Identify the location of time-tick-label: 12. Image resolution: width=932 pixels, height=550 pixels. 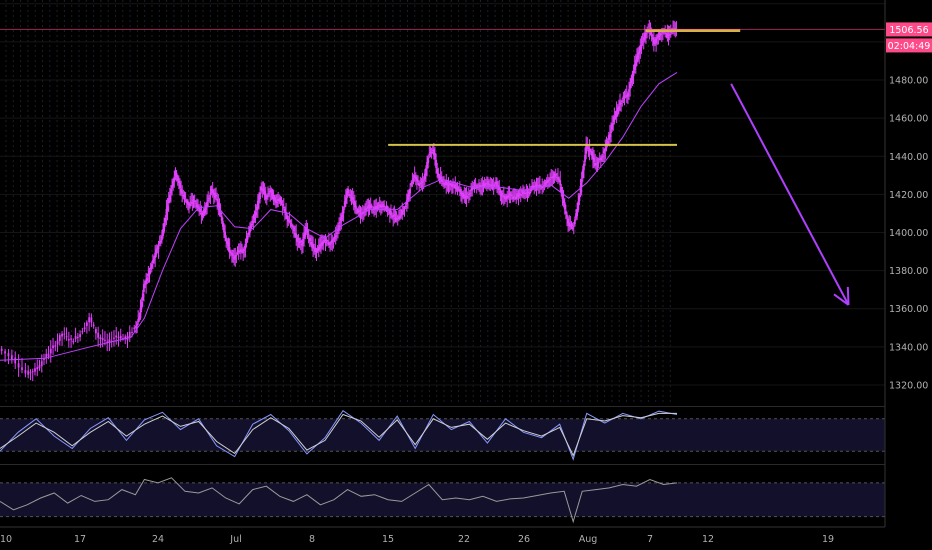
(708, 539).